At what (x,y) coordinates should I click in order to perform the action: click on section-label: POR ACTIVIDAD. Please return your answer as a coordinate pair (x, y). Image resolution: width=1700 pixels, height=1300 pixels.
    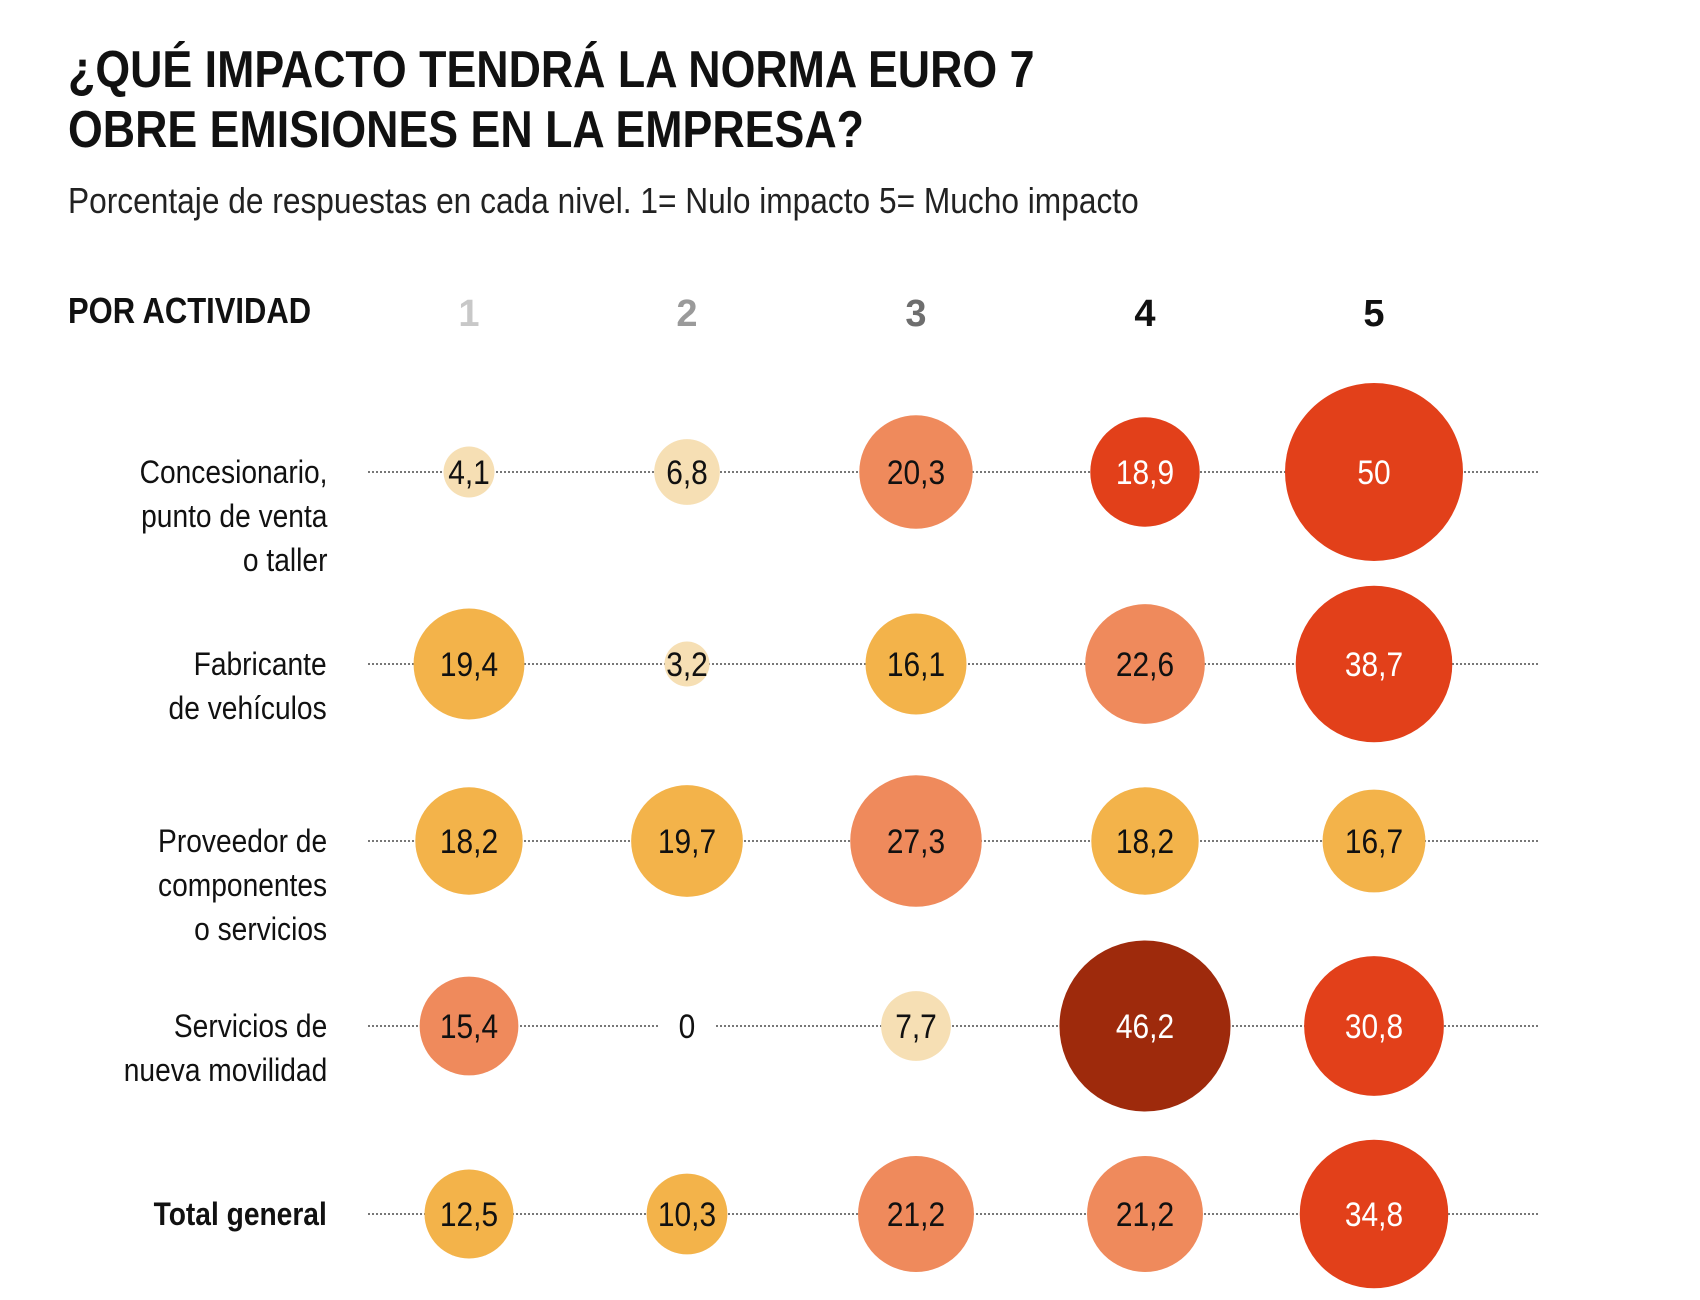
    Looking at the image, I should click on (190, 310).